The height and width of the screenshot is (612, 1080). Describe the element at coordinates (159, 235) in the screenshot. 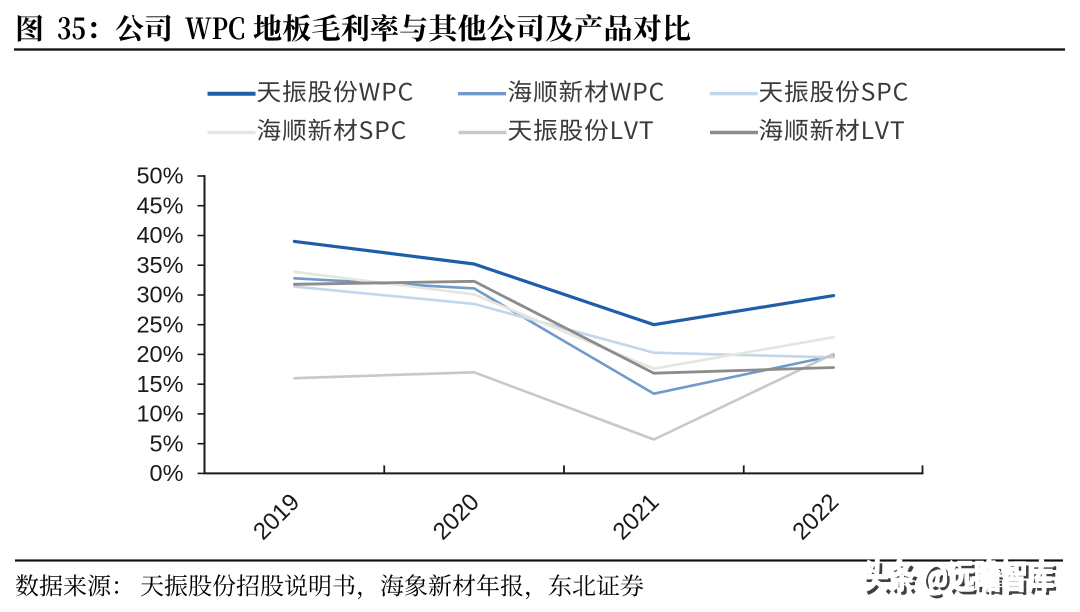

I see `svg-text: 40%` at that location.